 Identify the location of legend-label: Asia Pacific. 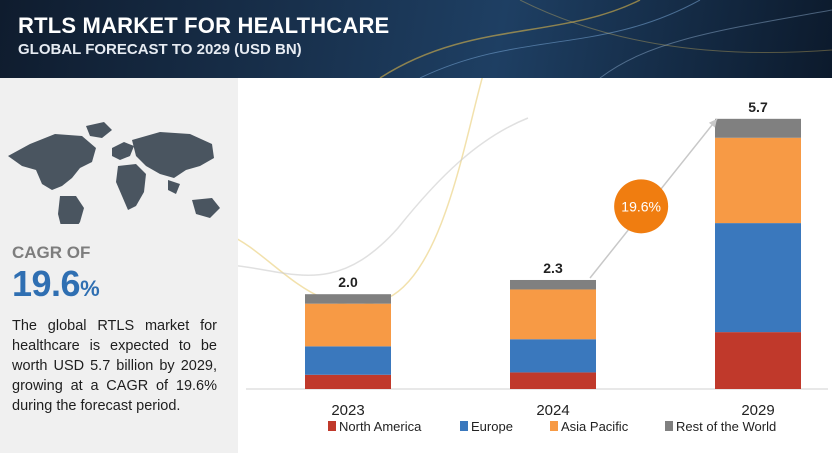
(595, 426).